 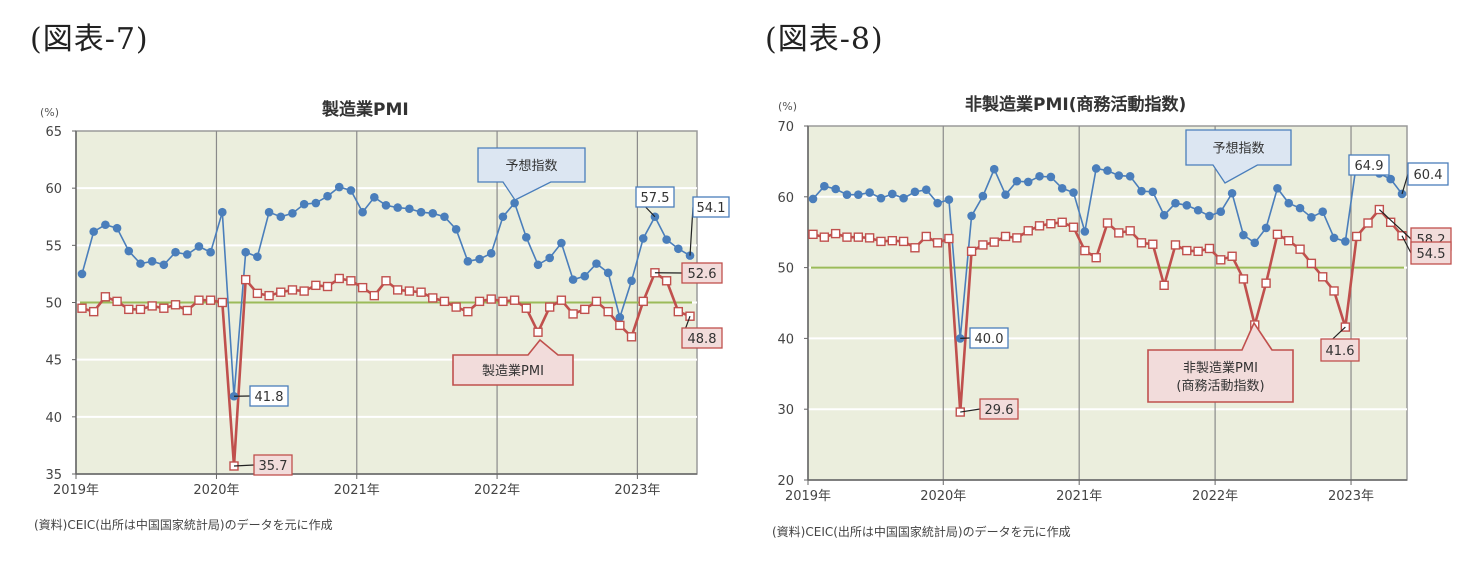 I want to click on chart-8-unit: (%), so click(x=788, y=106).